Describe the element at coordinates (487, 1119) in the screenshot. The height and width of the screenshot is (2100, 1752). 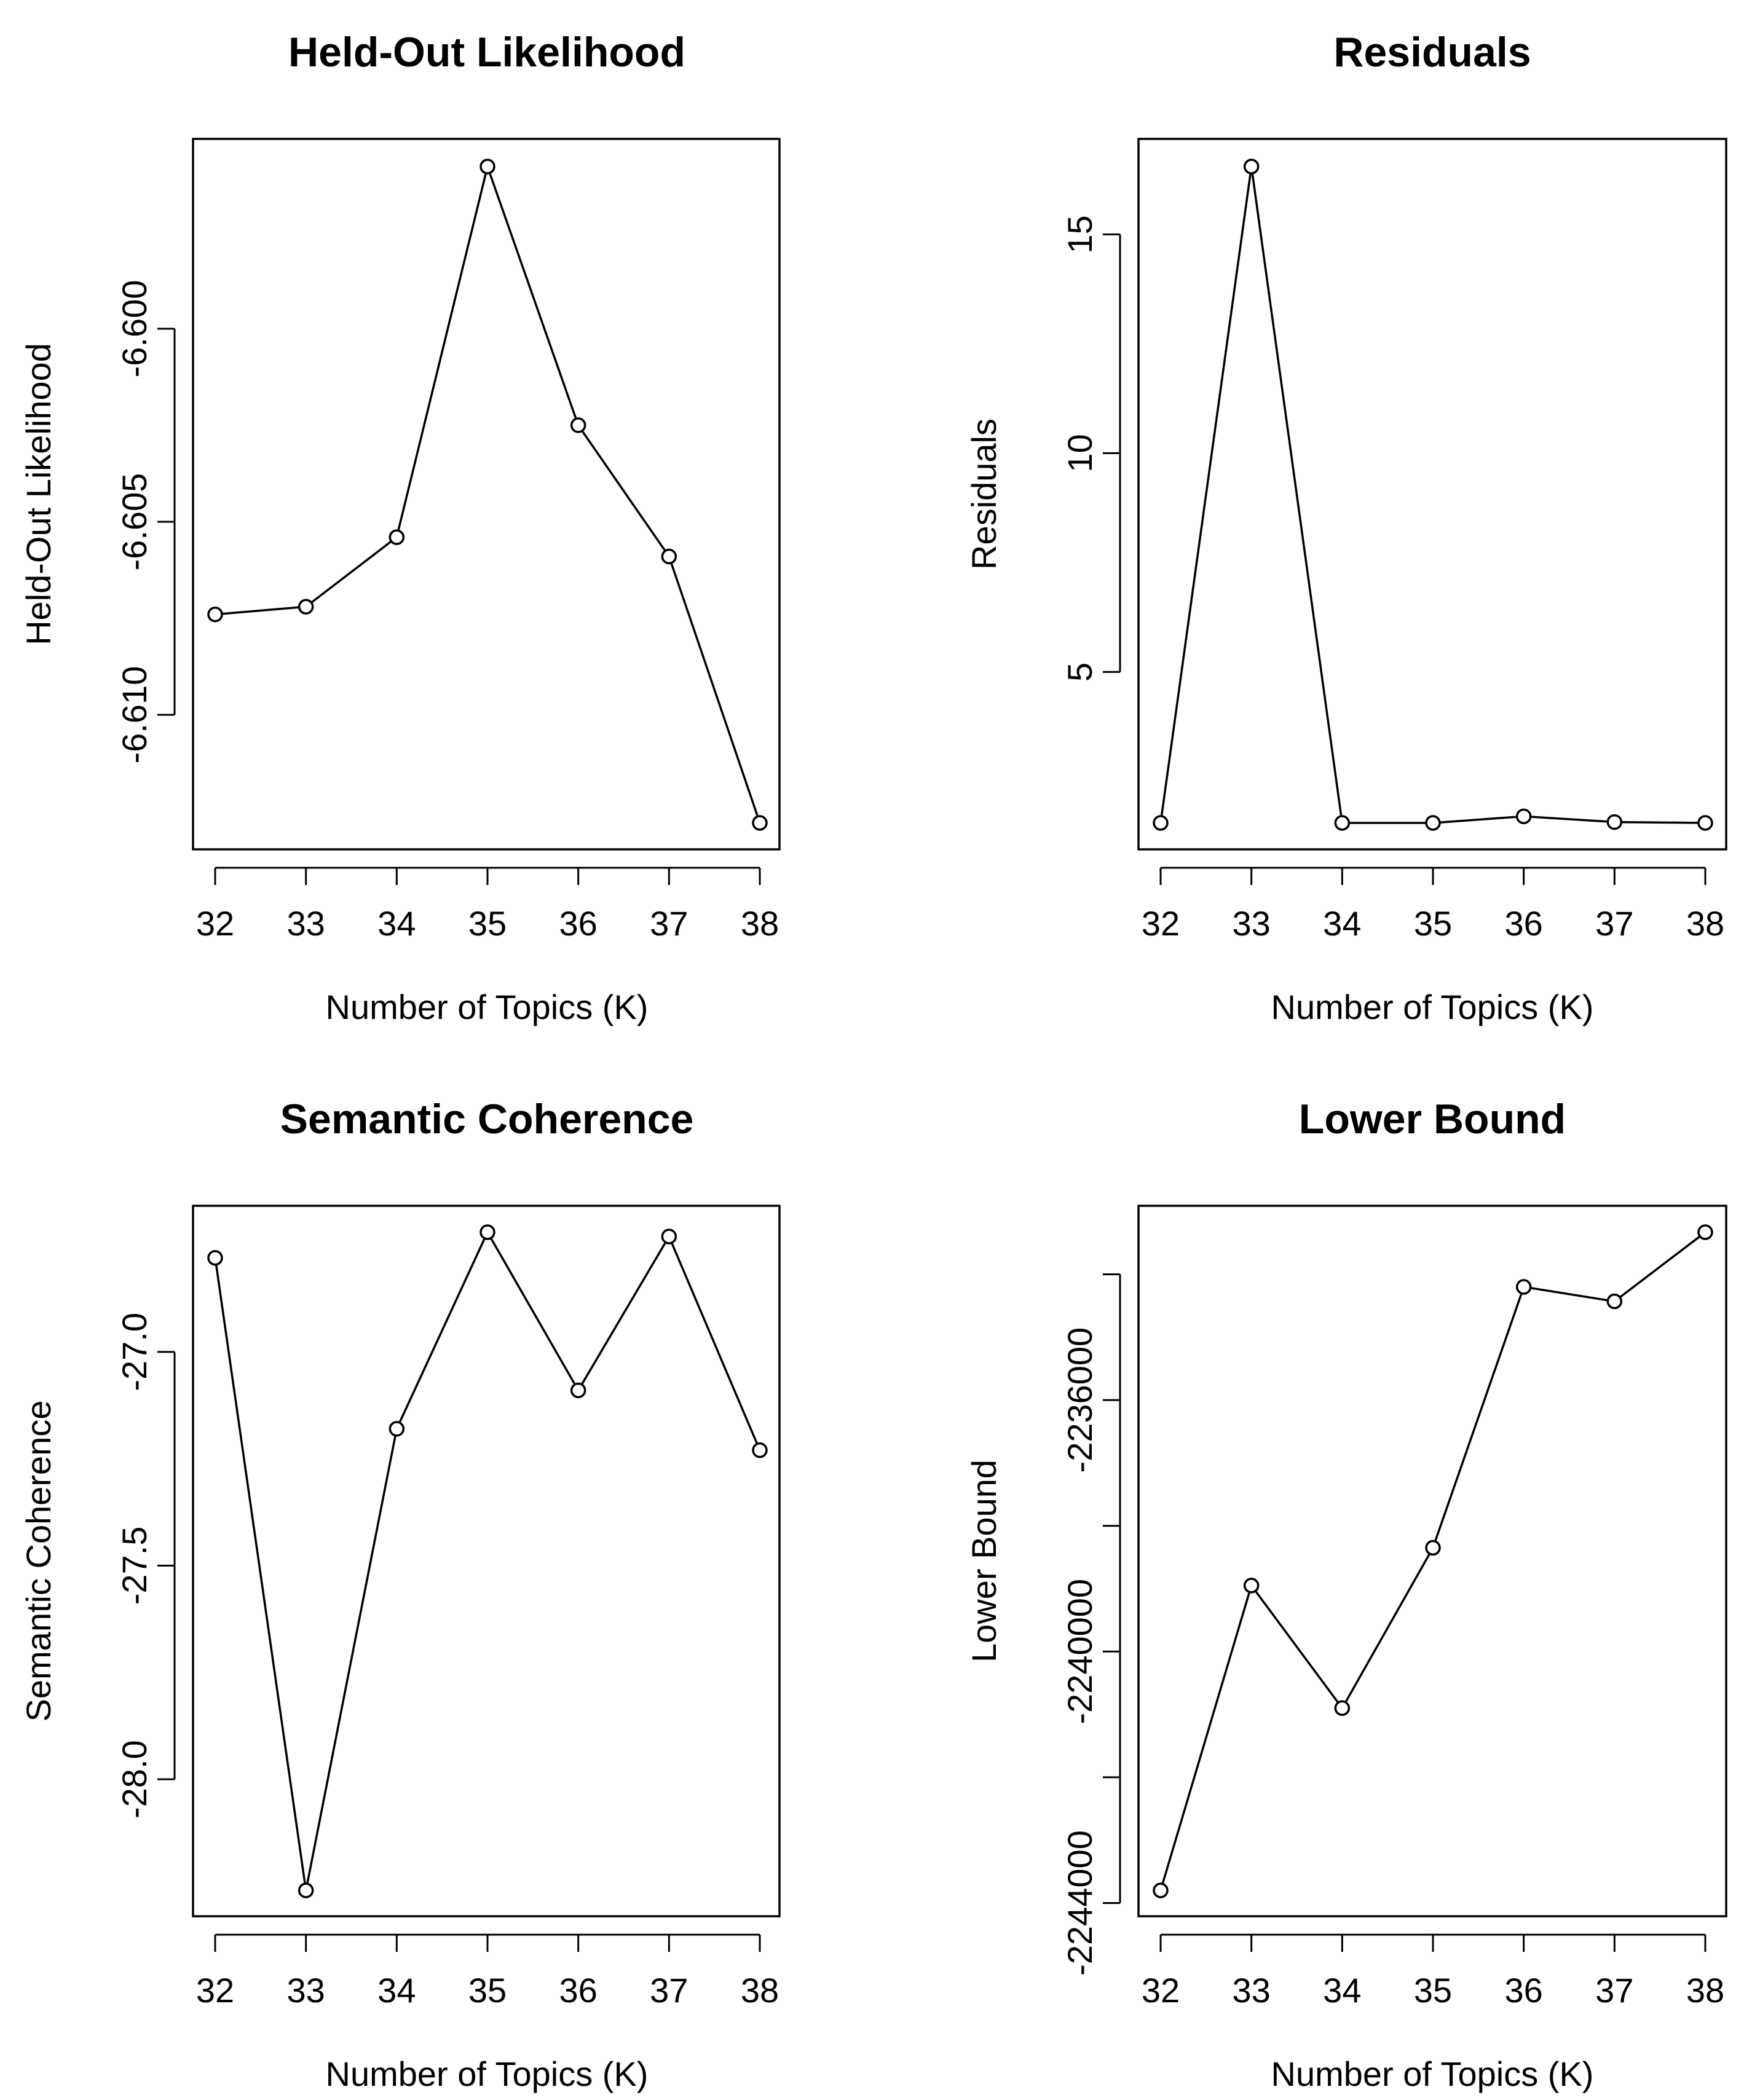
I see `chart-title: Semantic Coherence` at that location.